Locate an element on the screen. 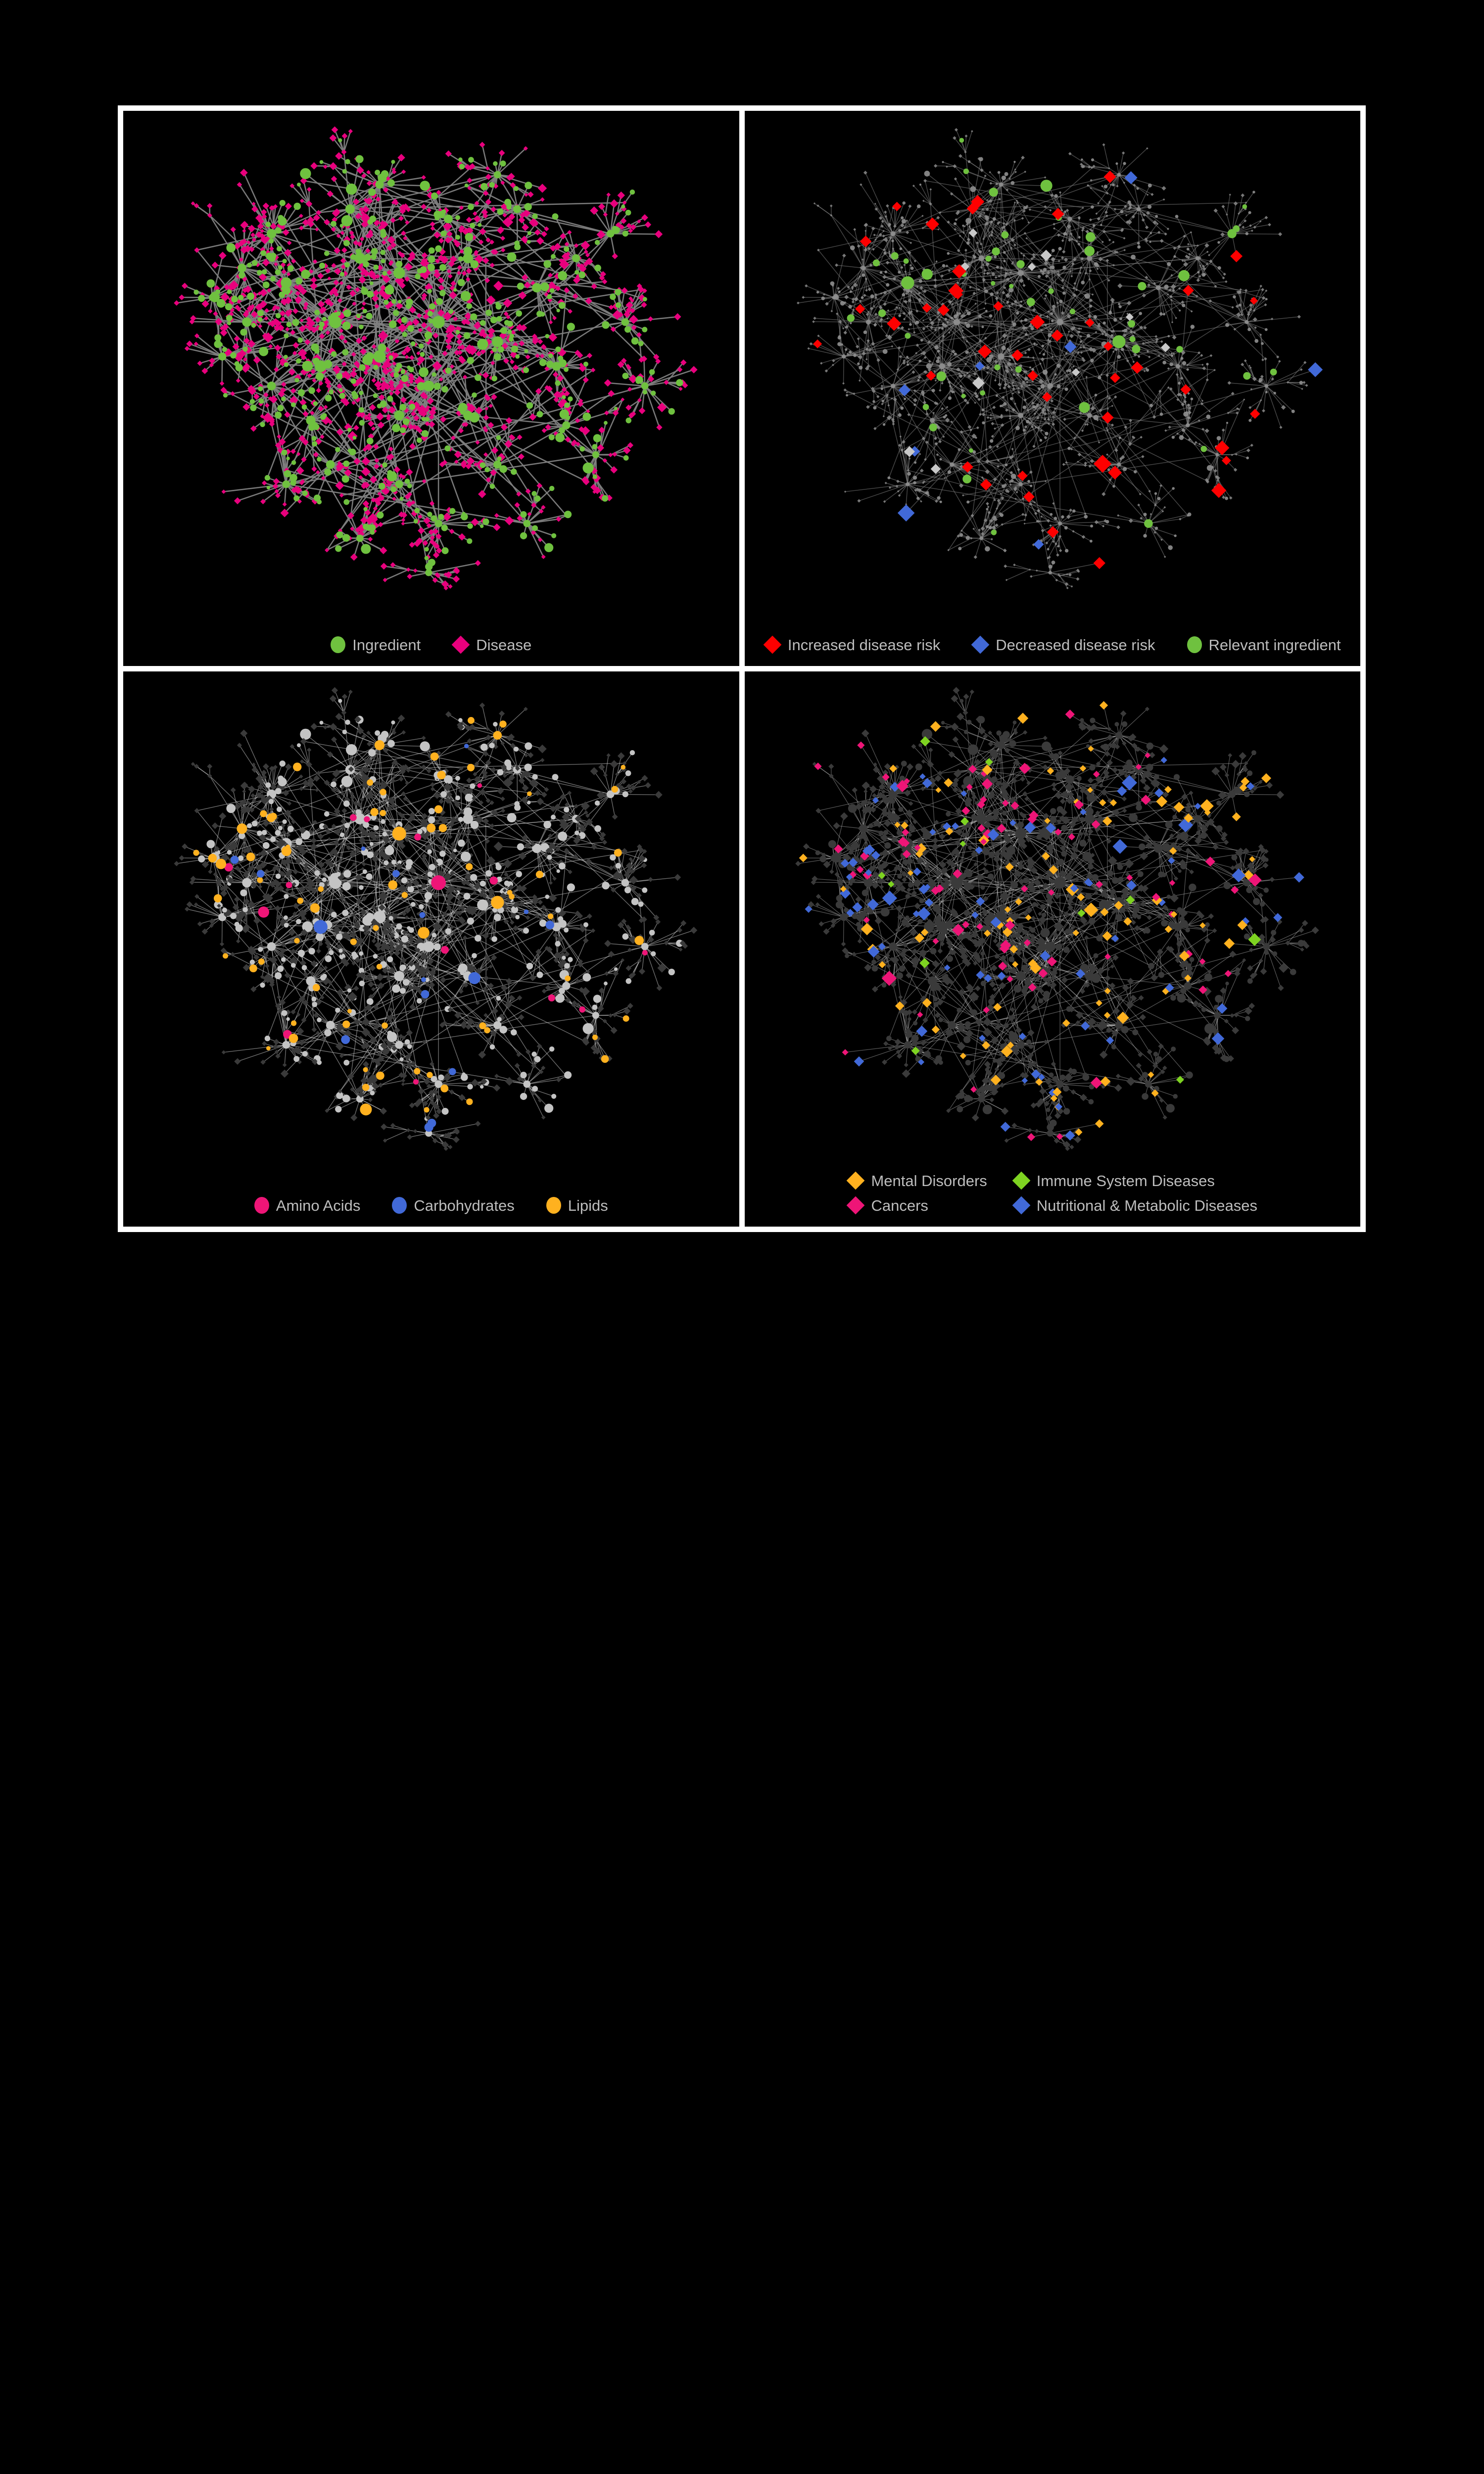 The width and height of the screenshot is (1484, 2474). panel-ingredient-classes: Amino Acids Carbohydrates Lipids is located at coordinates (431, 949).